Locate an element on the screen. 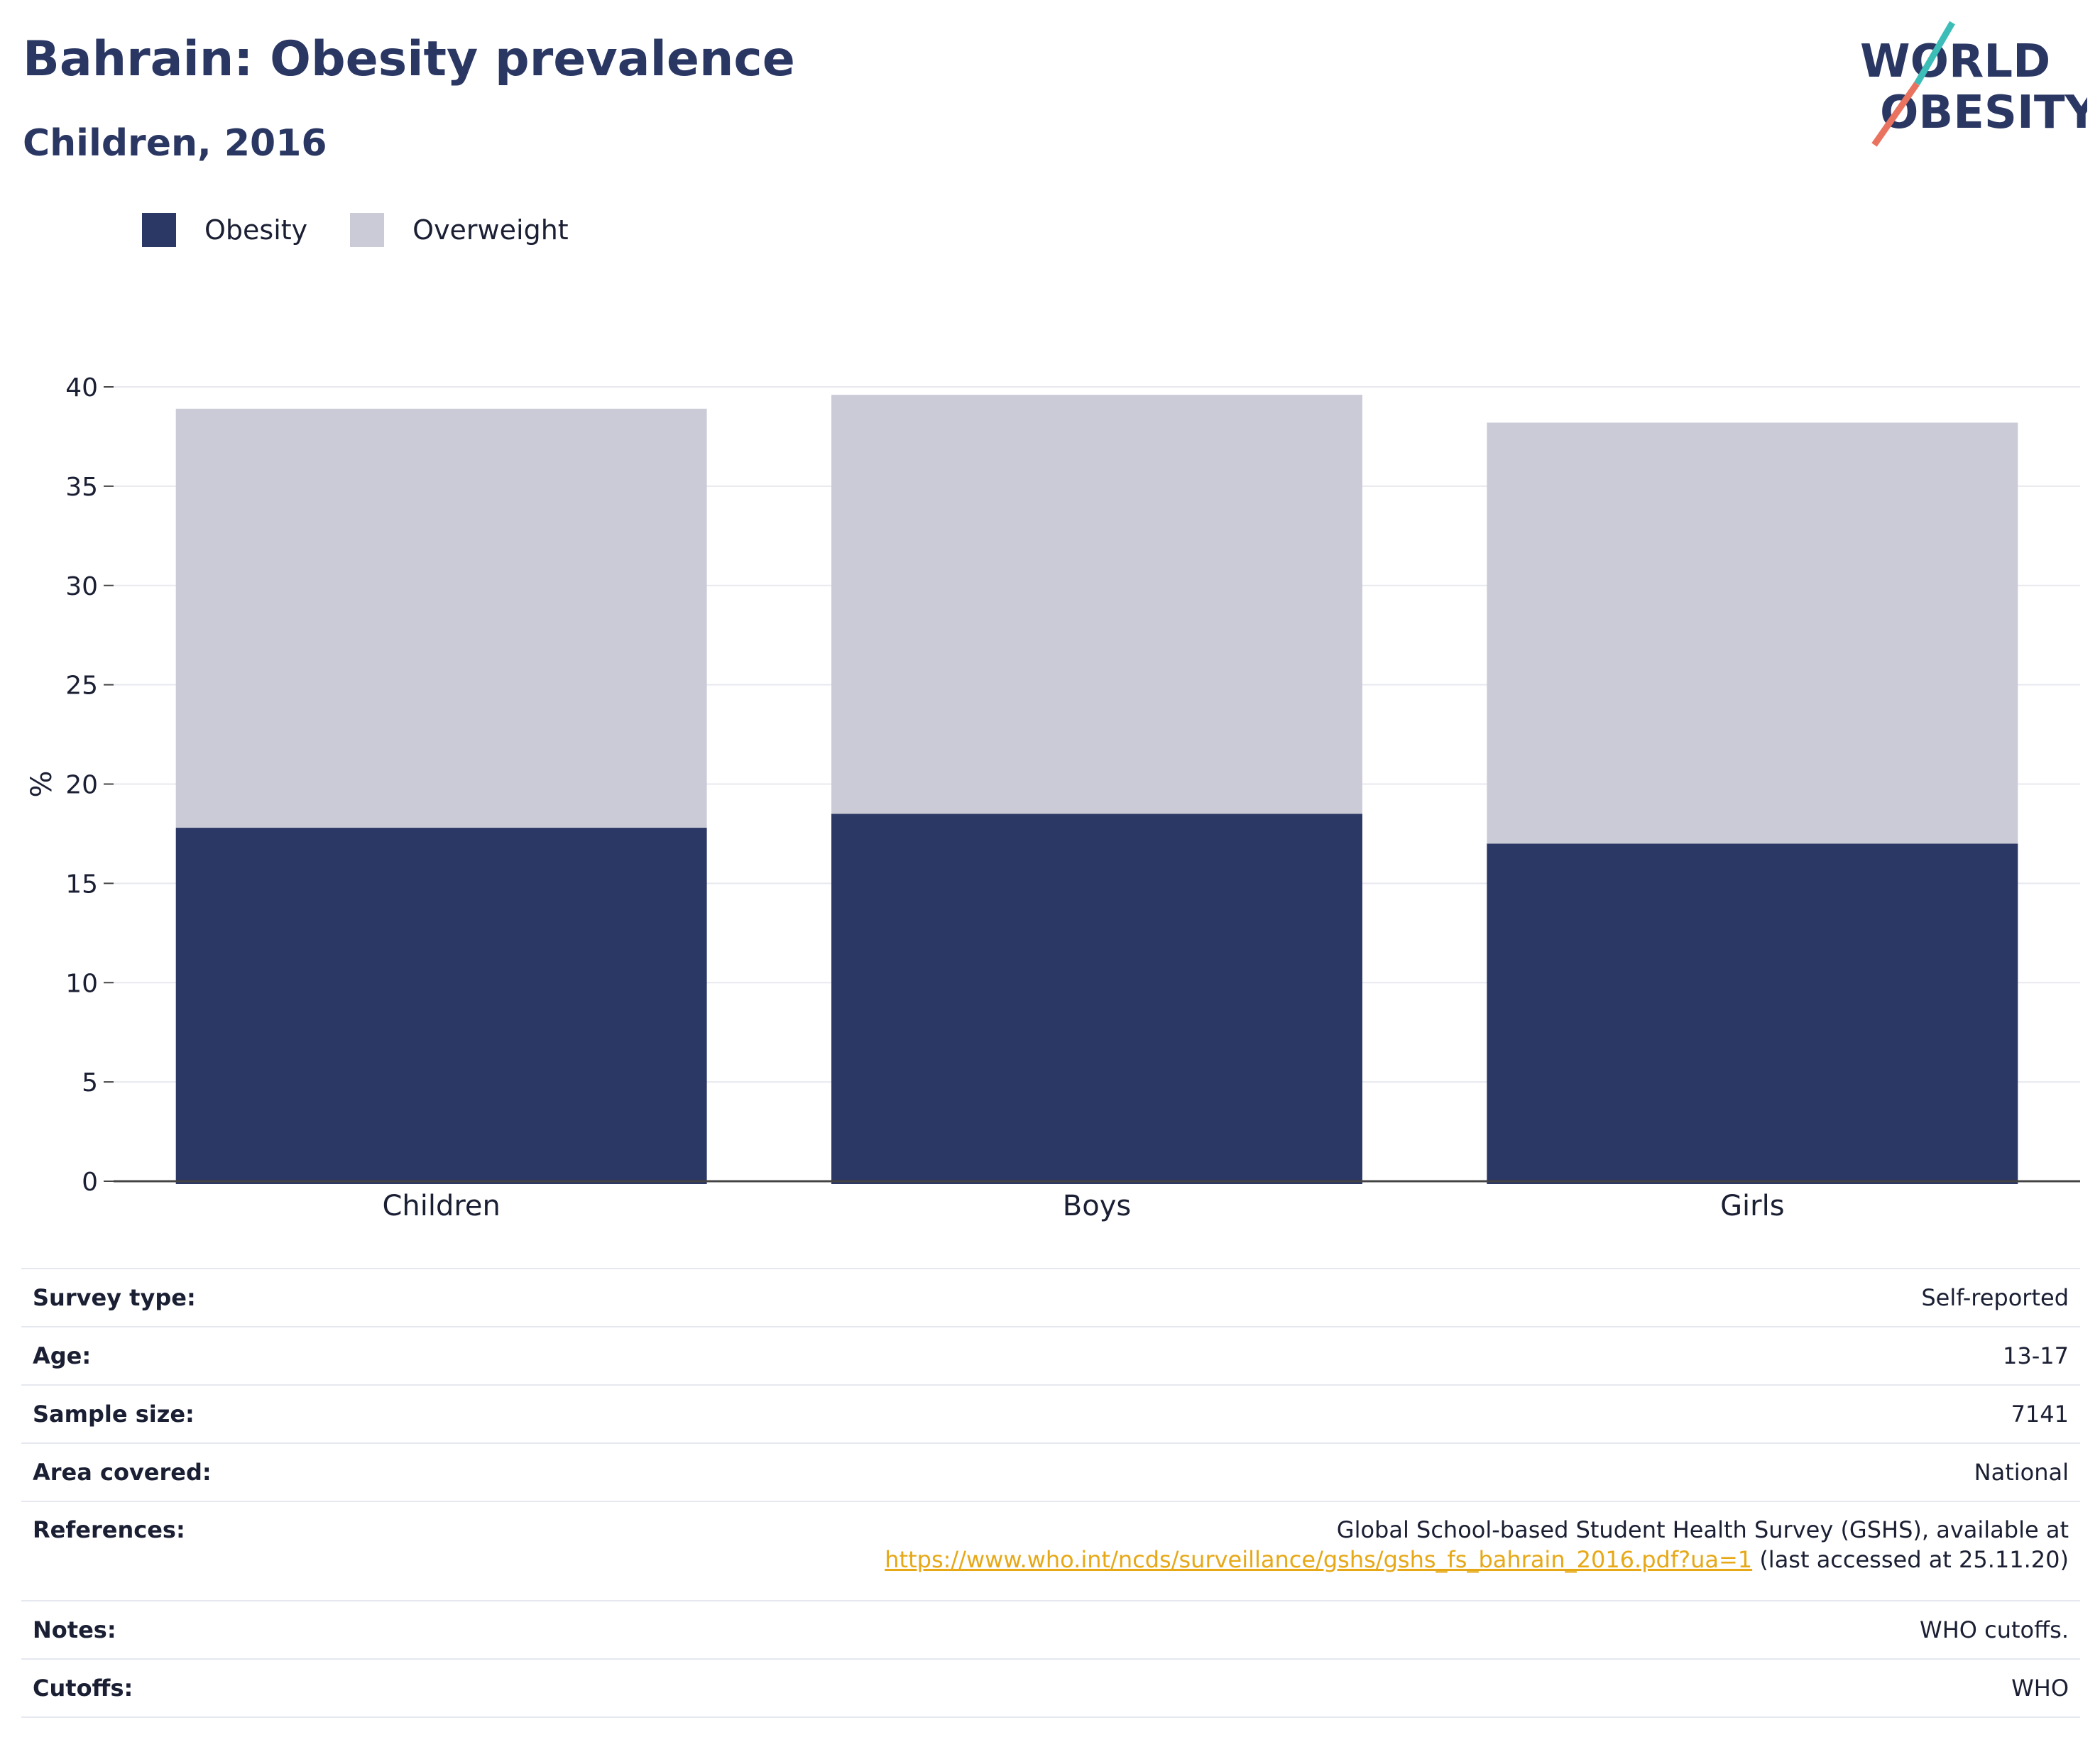 This screenshot has height=1747, width=2100. y-tick-label: 30 is located at coordinates (81, 586).